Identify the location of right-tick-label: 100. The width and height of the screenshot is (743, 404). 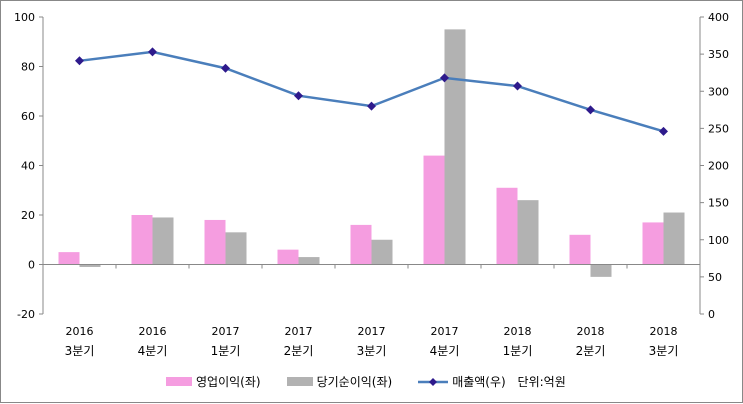
(718, 240).